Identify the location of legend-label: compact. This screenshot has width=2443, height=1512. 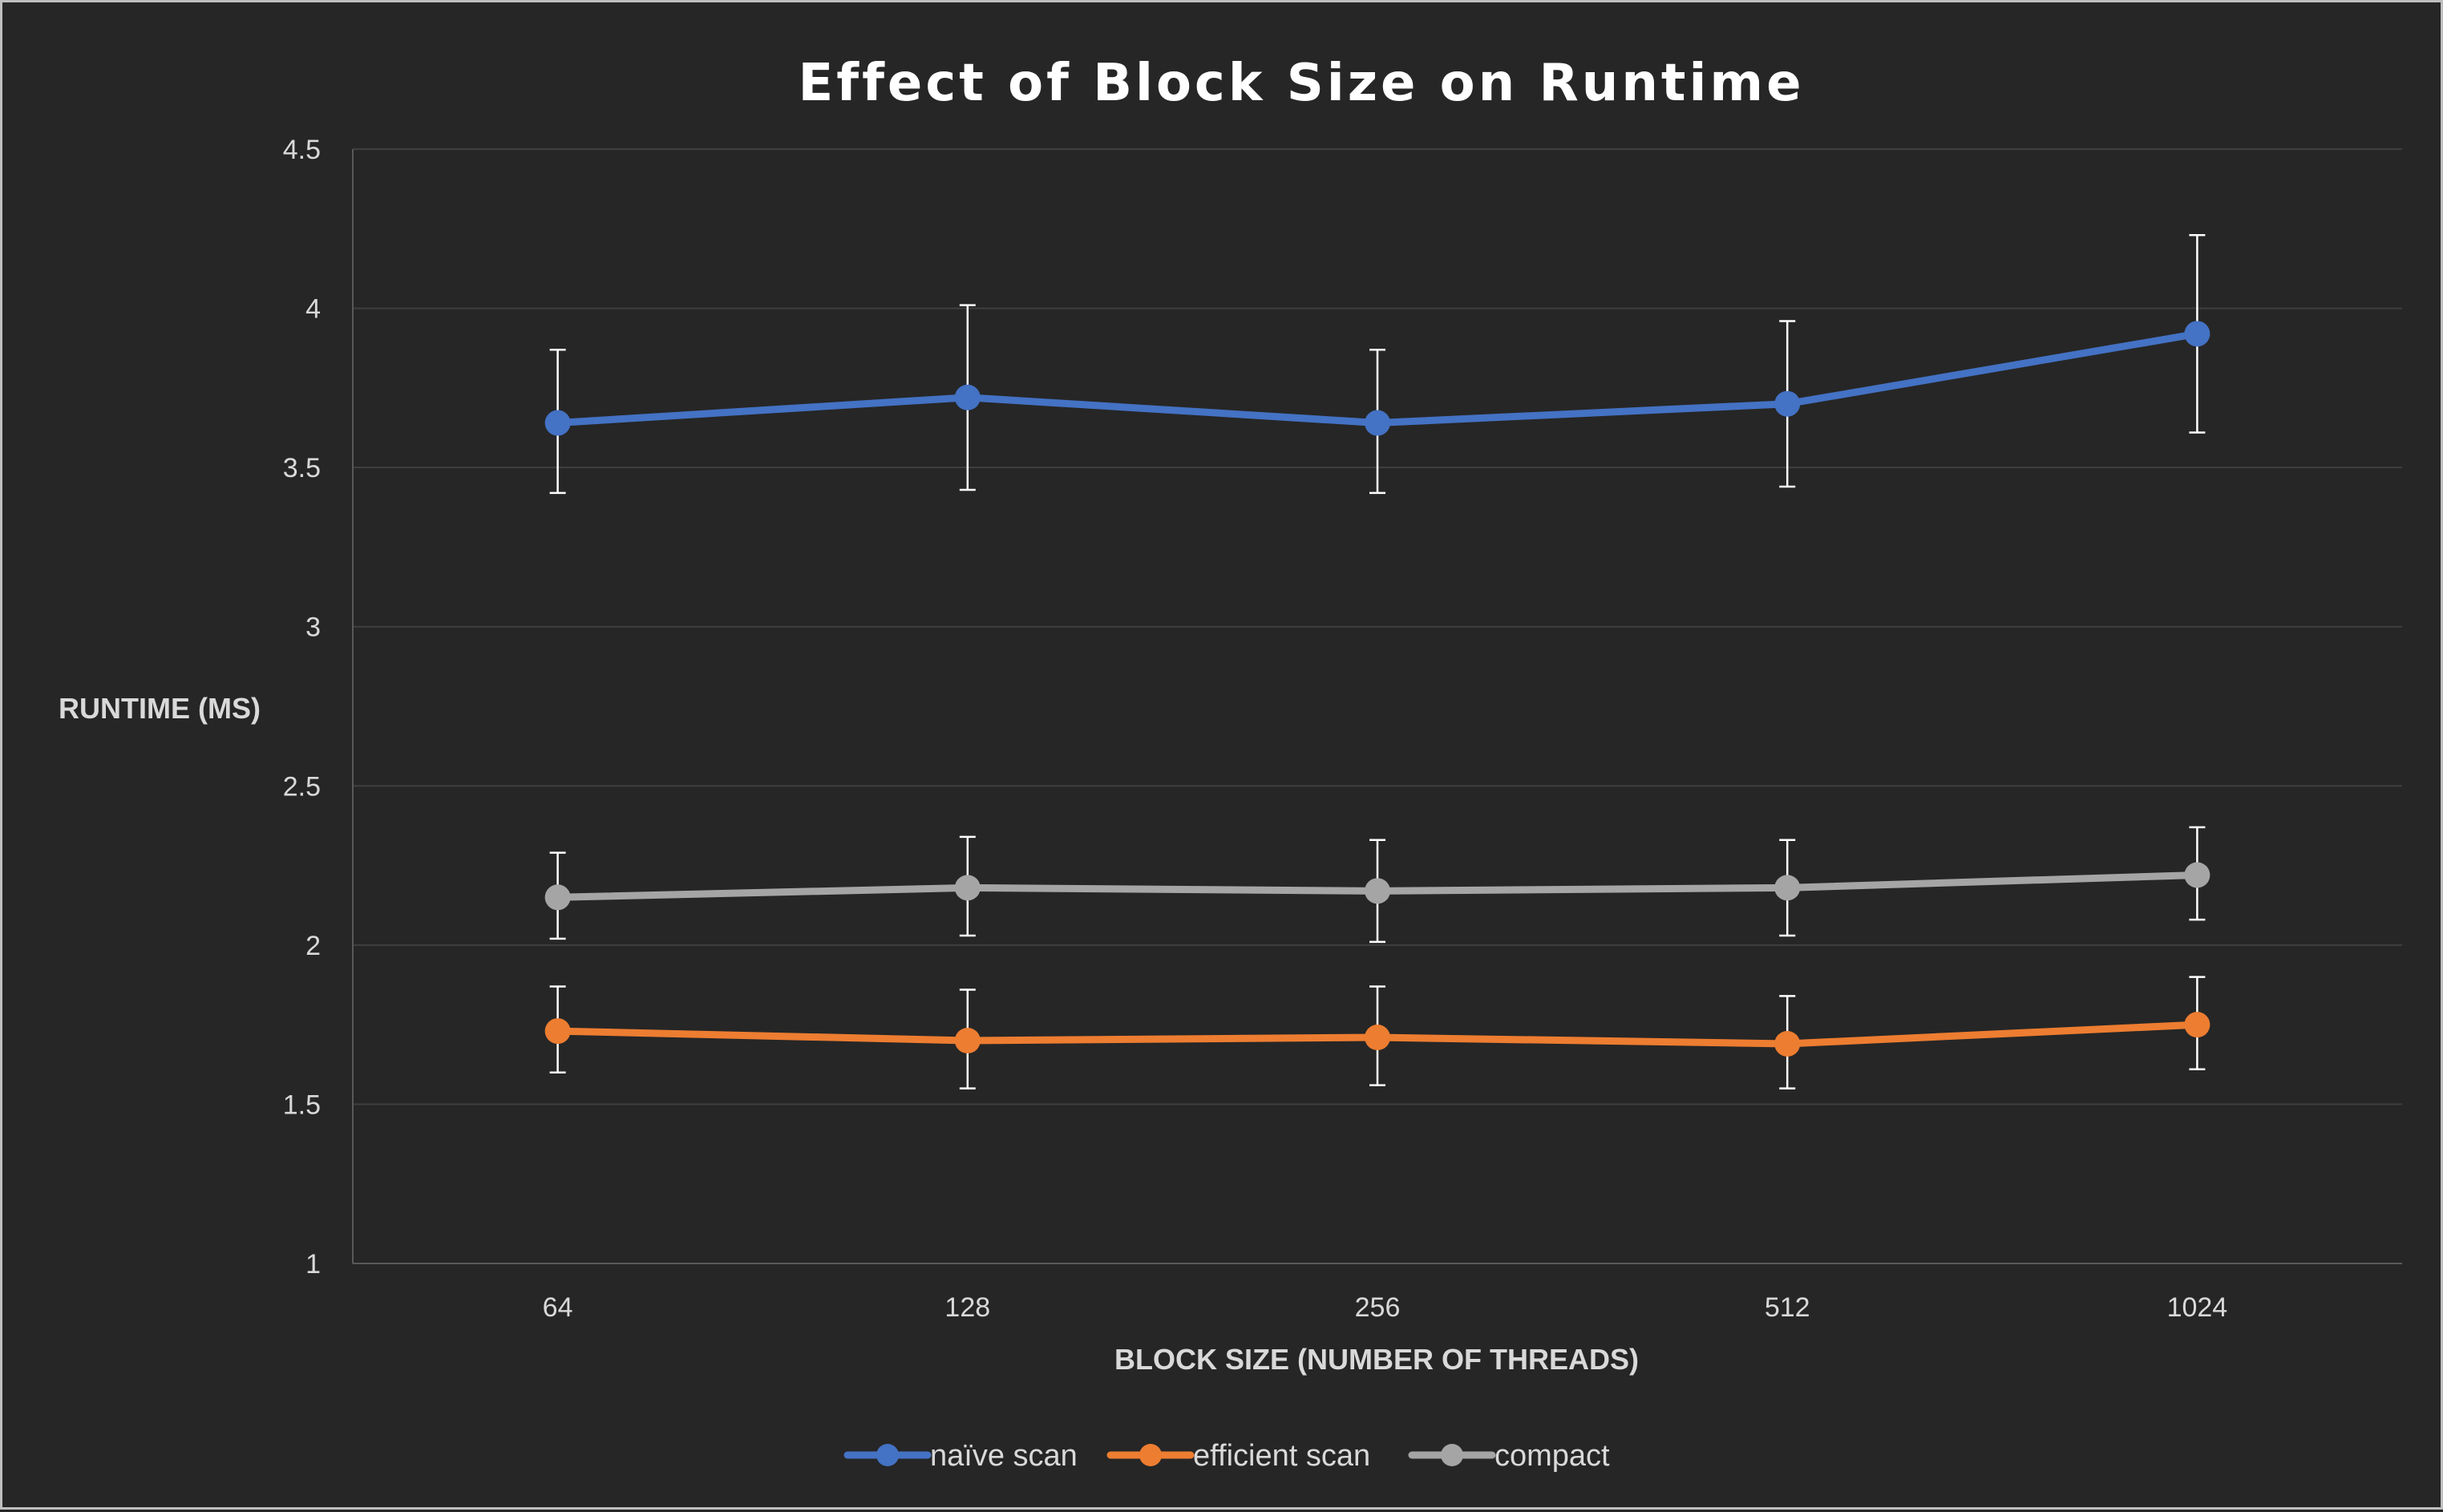
(1552, 1456).